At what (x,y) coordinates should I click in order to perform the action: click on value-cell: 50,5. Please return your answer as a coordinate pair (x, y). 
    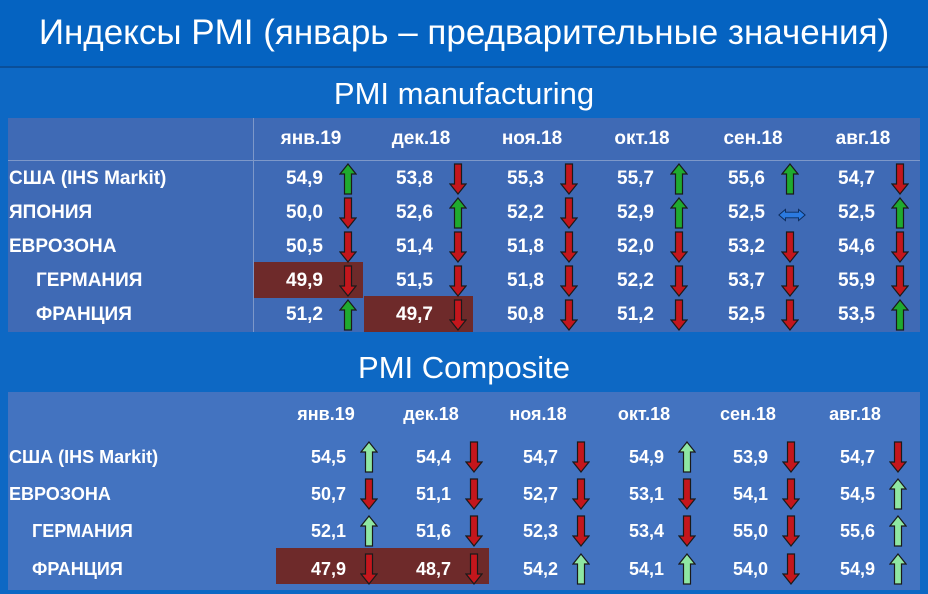
    Looking at the image, I should click on (304, 246).